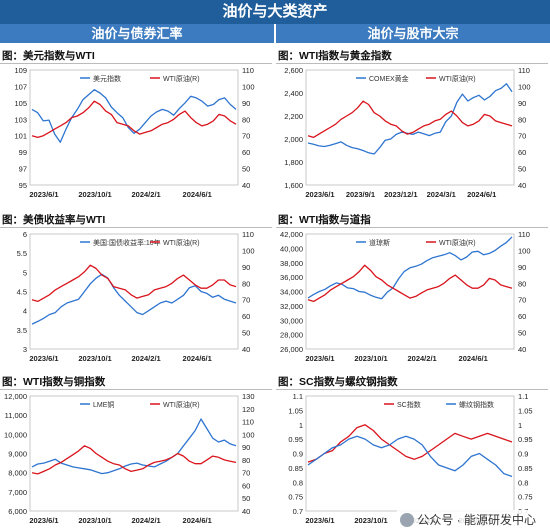  Describe the element at coordinates (525, 497) in the screenshot. I see `y-right-tick-label: 0.75` at that location.